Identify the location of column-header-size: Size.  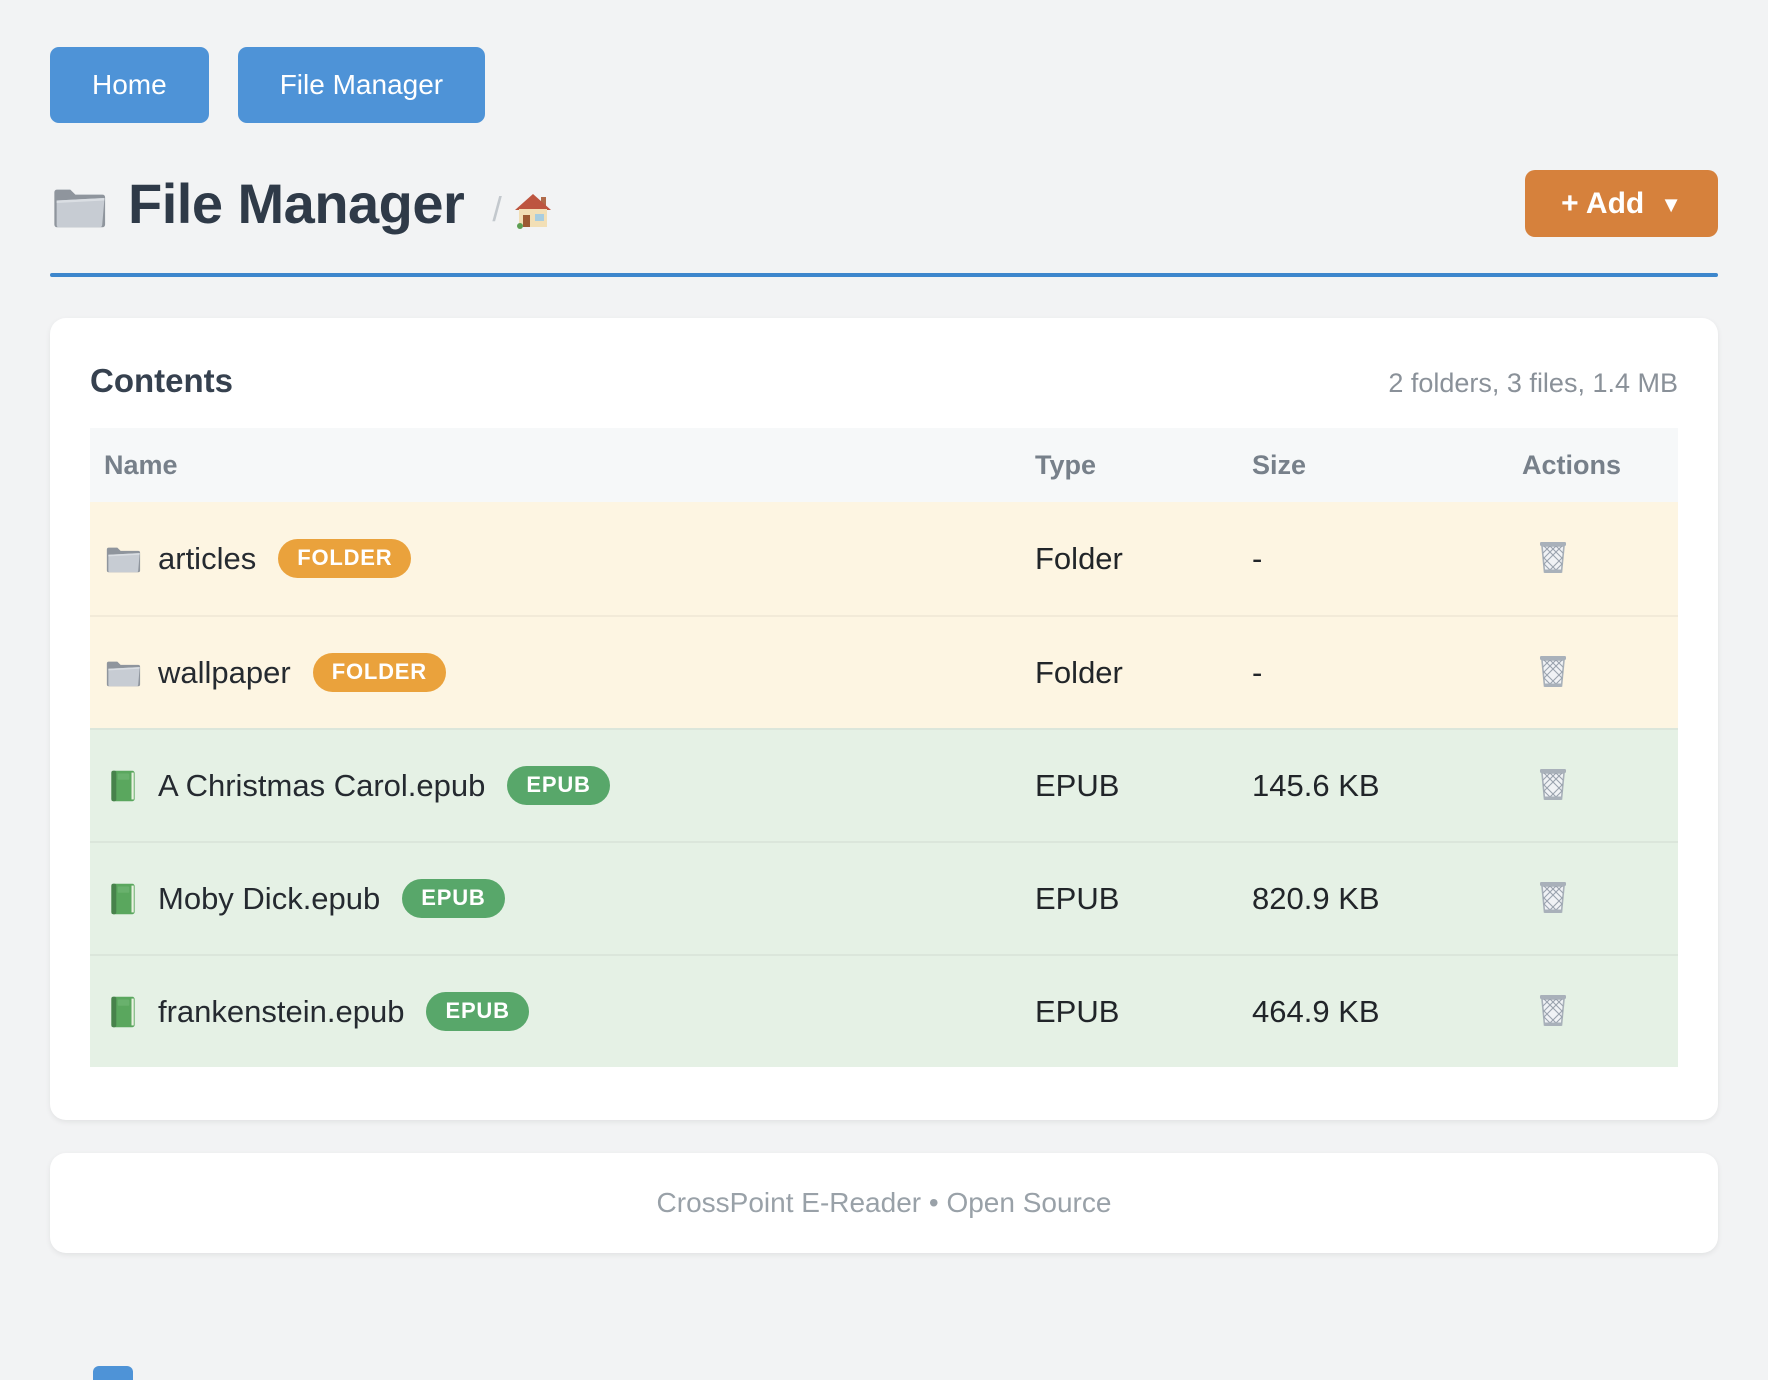
(1279, 464).